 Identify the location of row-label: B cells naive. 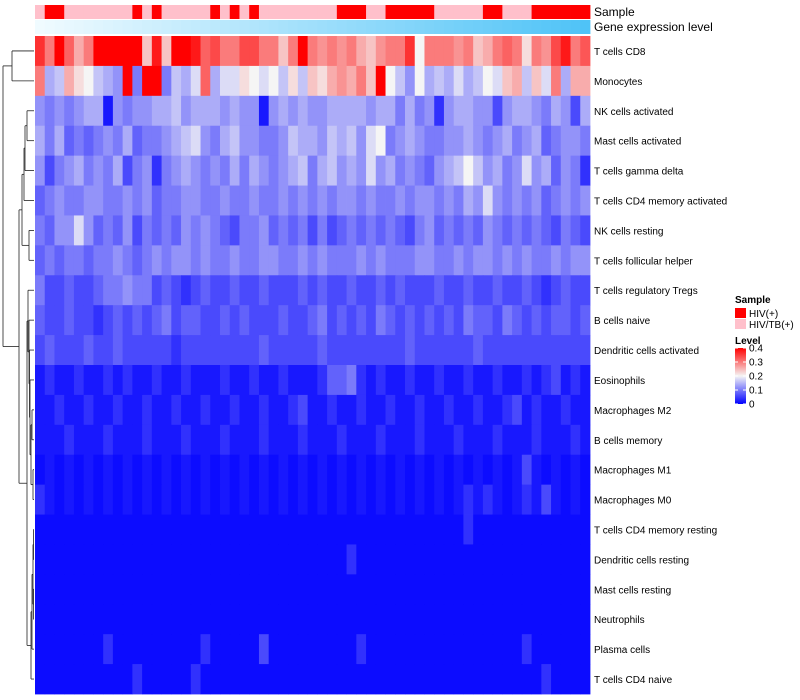
(622, 321).